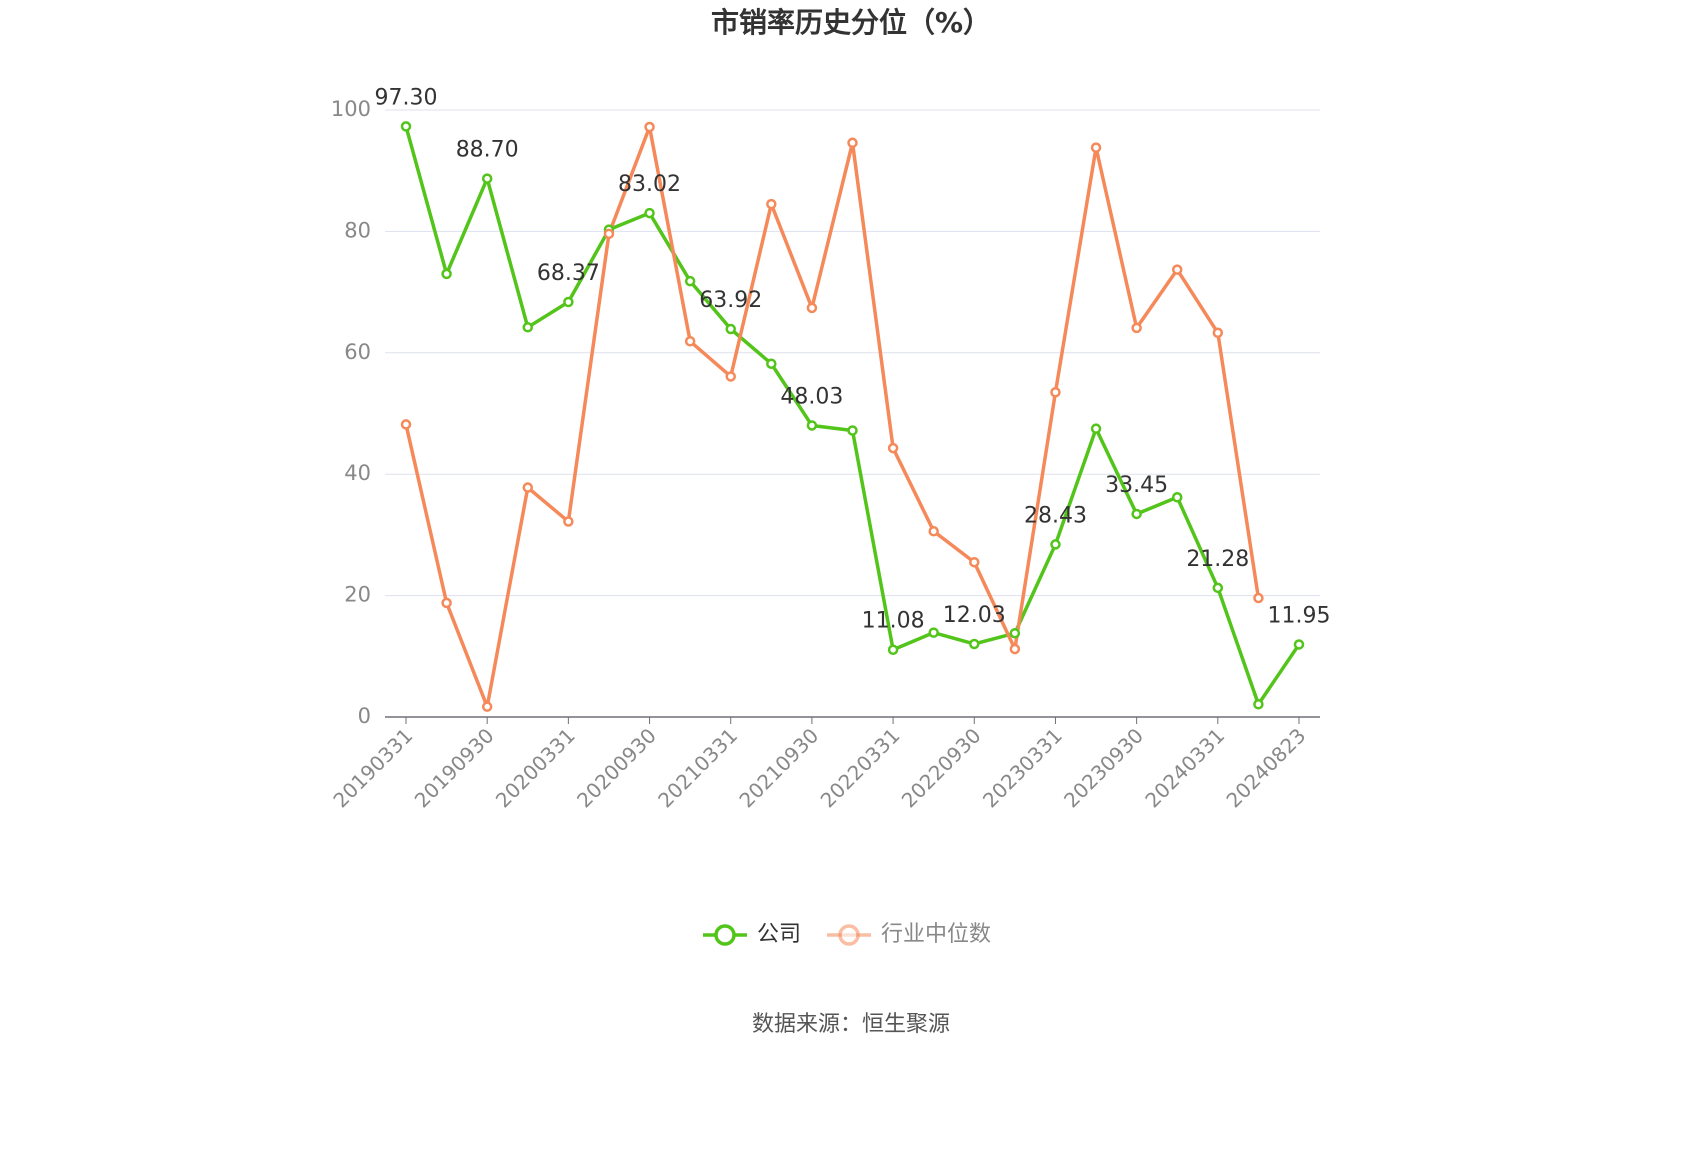 The image size is (1700, 1150). Describe the element at coordinates (779, 934) in the screenshot. I see `legend-label: 公司` at that location.